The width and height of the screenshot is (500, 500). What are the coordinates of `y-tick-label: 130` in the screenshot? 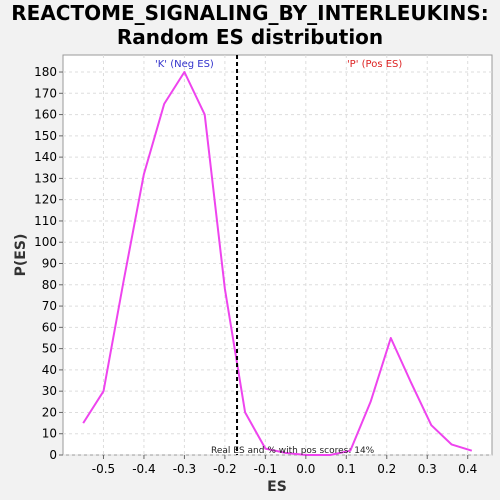 It's located at (45, 178).